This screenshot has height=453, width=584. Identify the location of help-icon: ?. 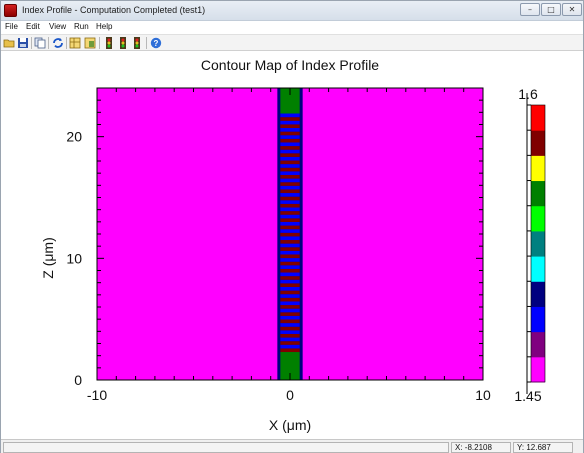
(156, 43).